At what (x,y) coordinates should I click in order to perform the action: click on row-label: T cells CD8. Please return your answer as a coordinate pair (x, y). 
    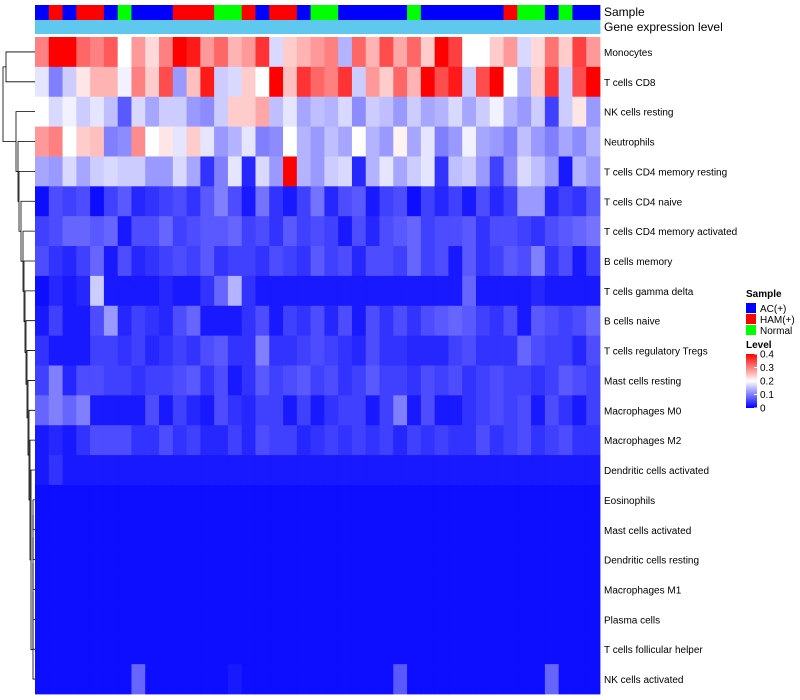
    Looking at the image, I should click on (630, 83).